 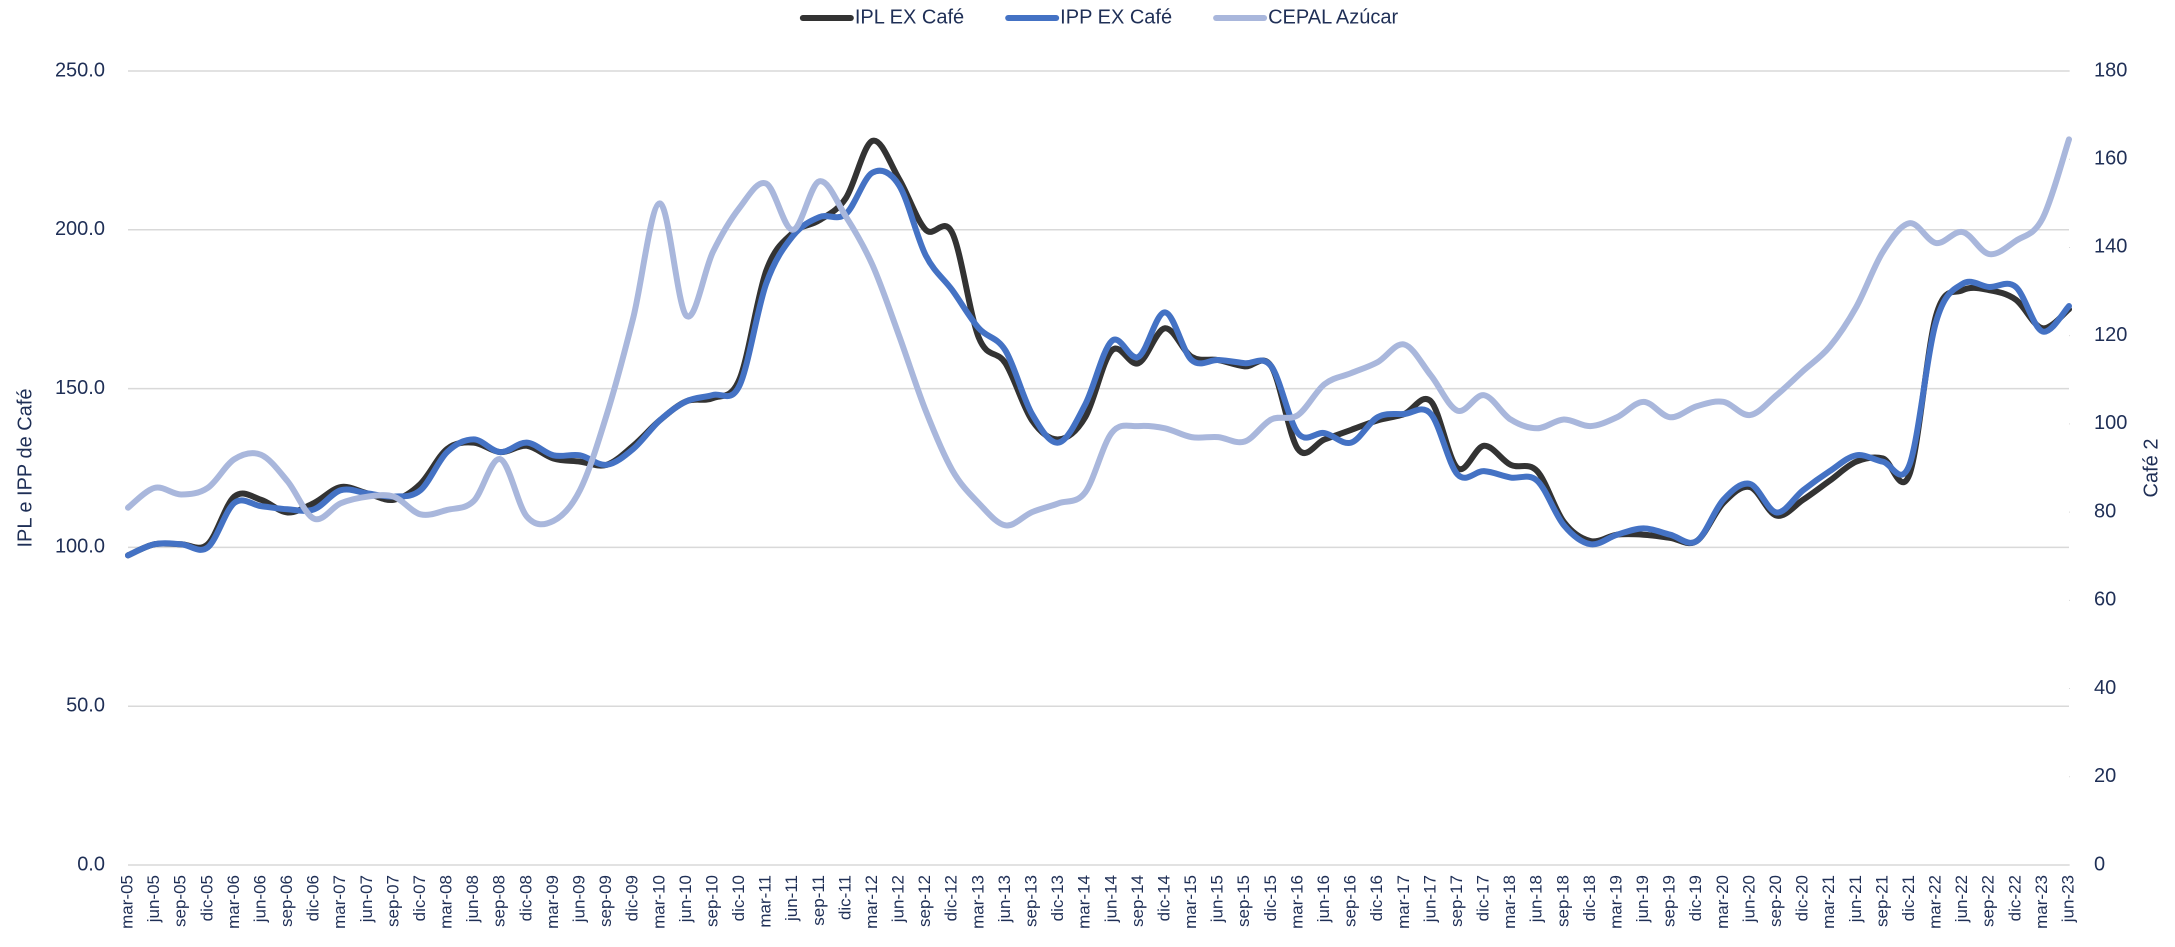 I want to click on x-tick-label: sep-21, so click(x=1881, y=901).